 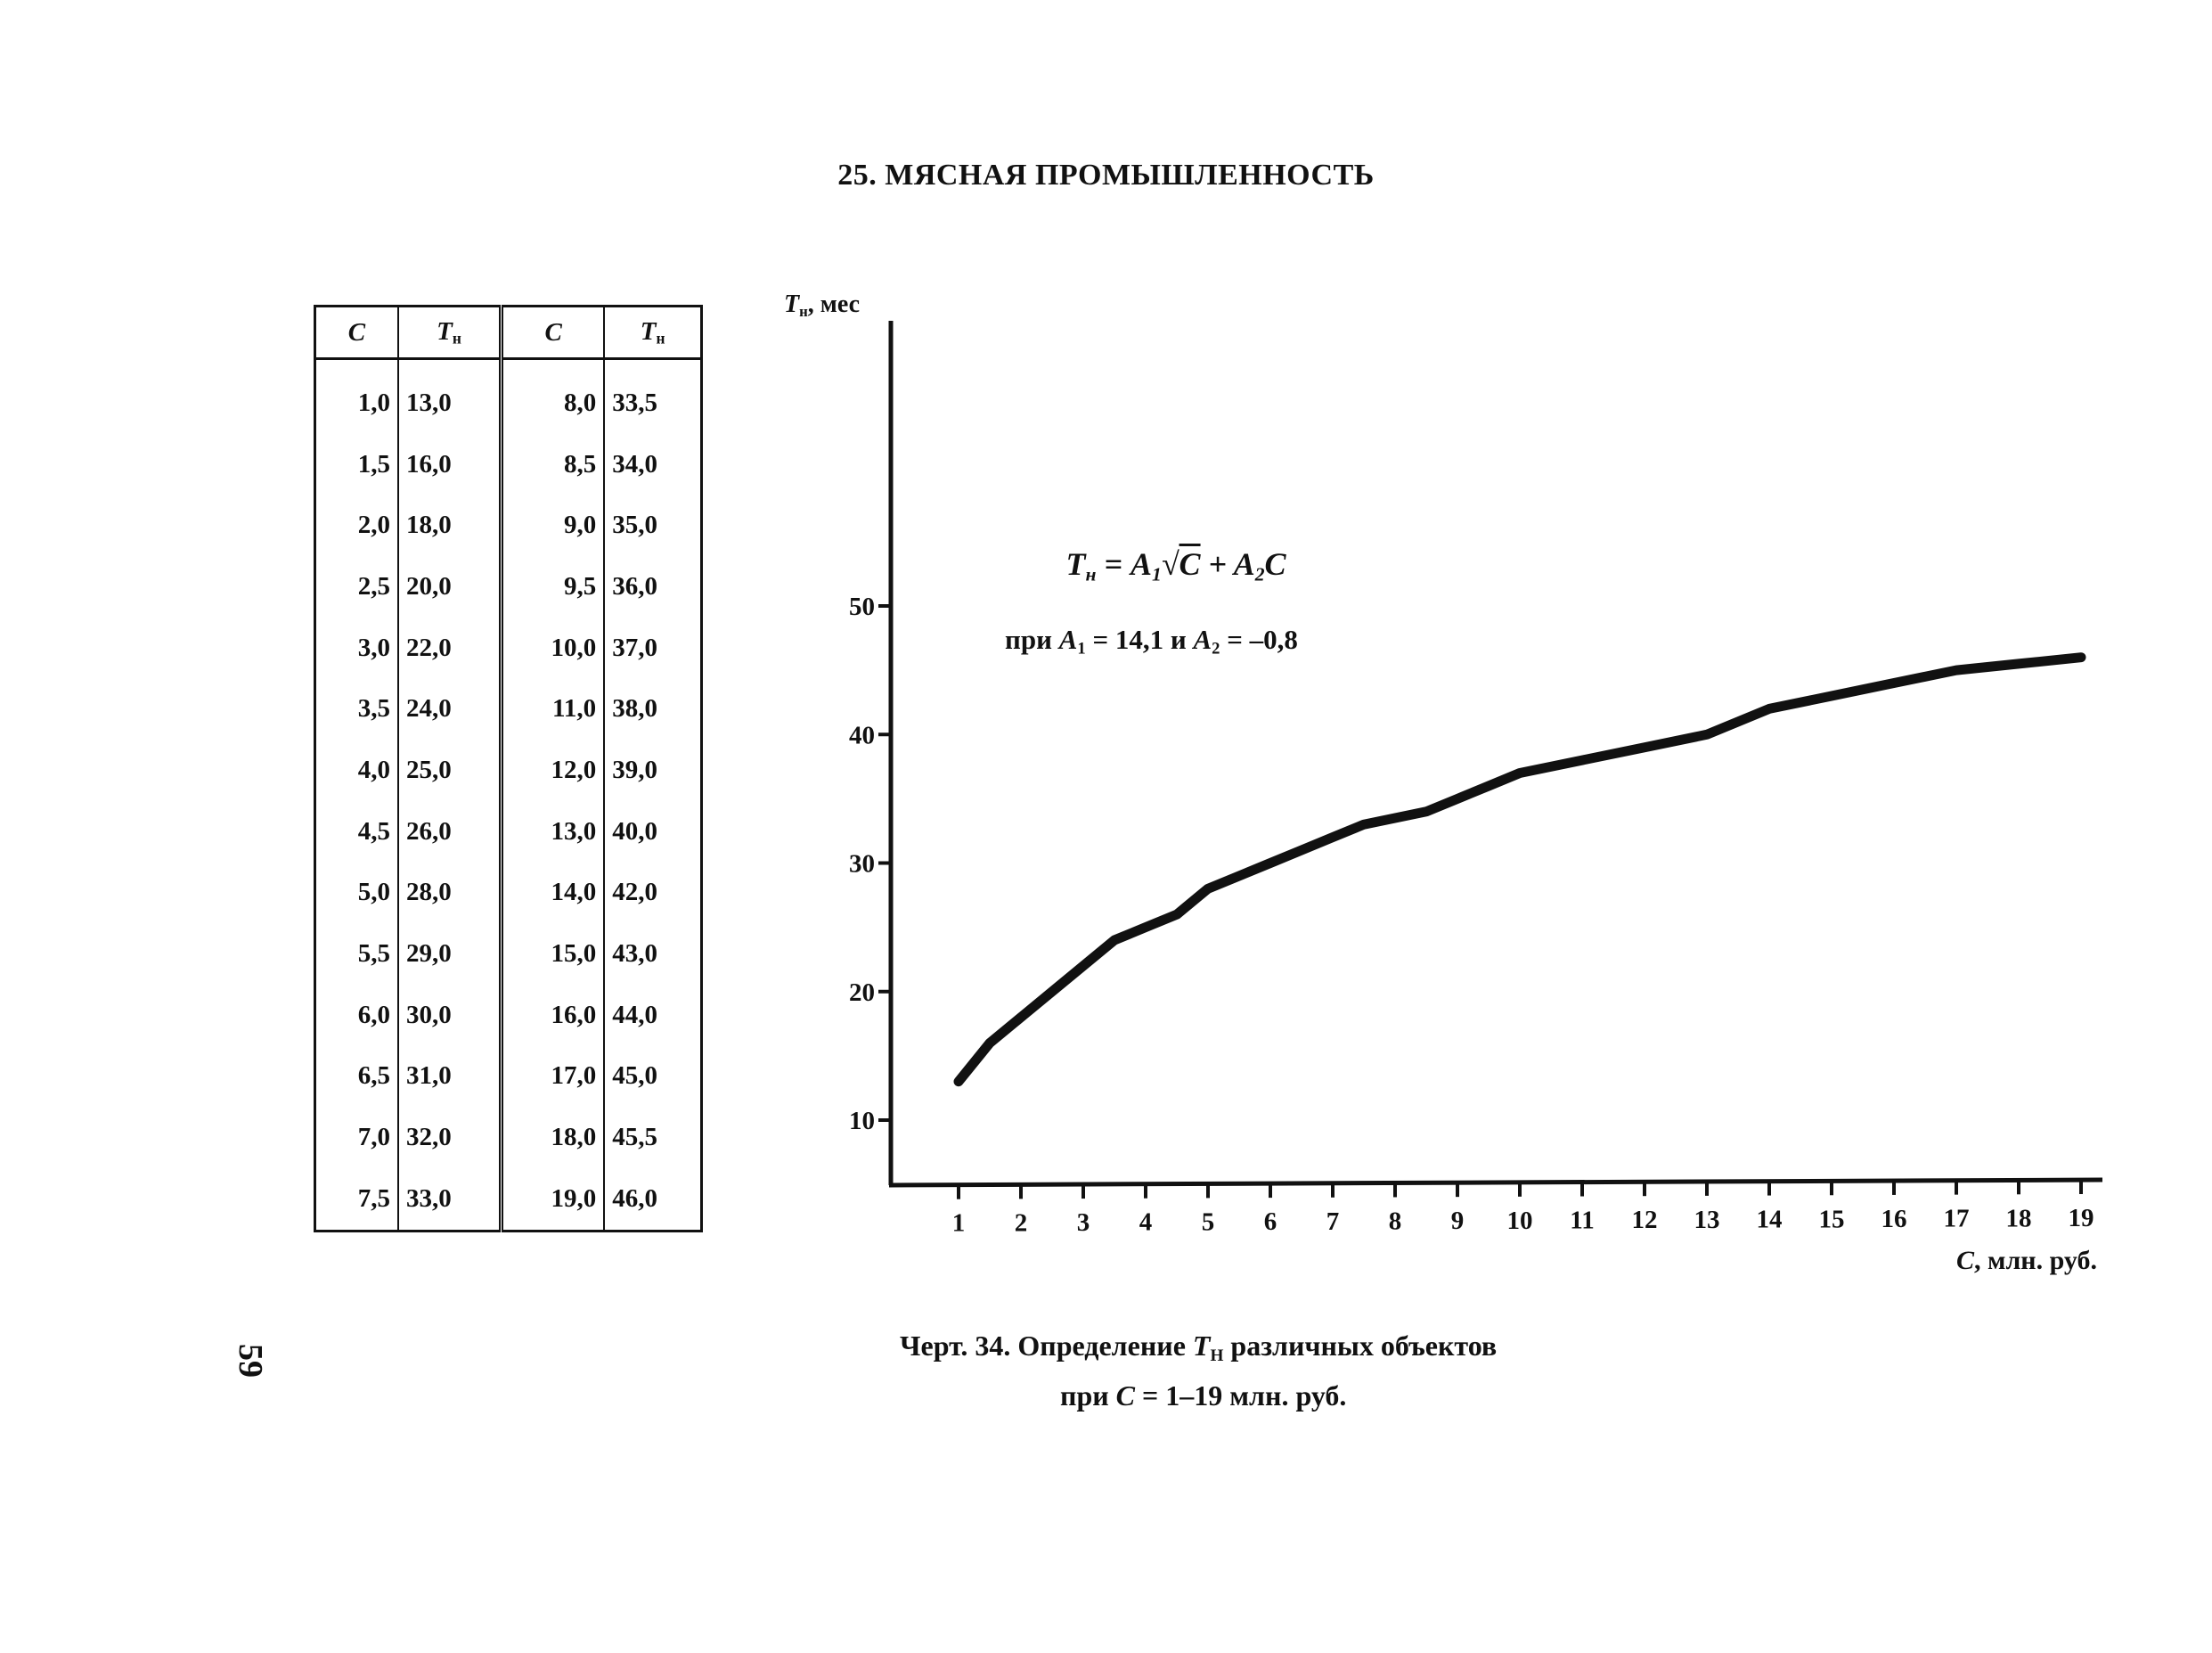 What do you see at coordinates (356, 893) in the screenshot?
I see `table-cell: 5,0` at bounding box center [356, 893].